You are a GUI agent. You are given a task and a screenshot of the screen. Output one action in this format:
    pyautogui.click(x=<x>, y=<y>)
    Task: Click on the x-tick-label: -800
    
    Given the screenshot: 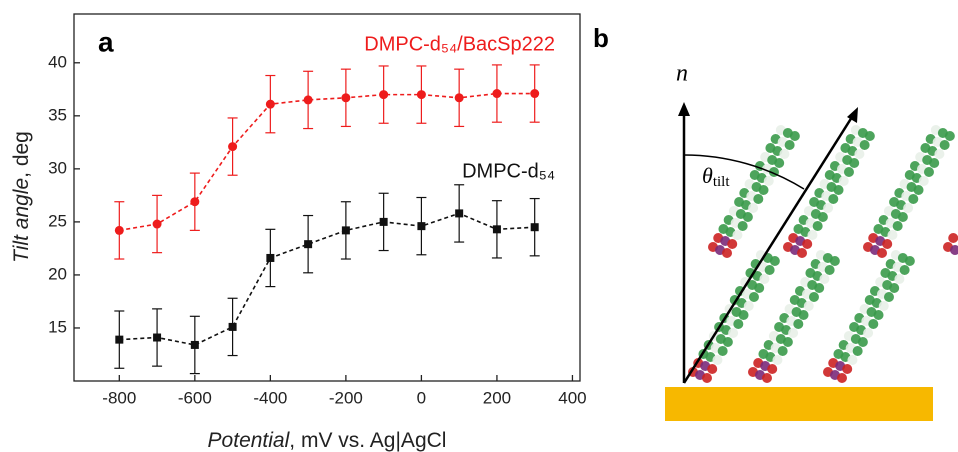 What is the action you would take?
    pyautogui.click(x=119, y=397)
    